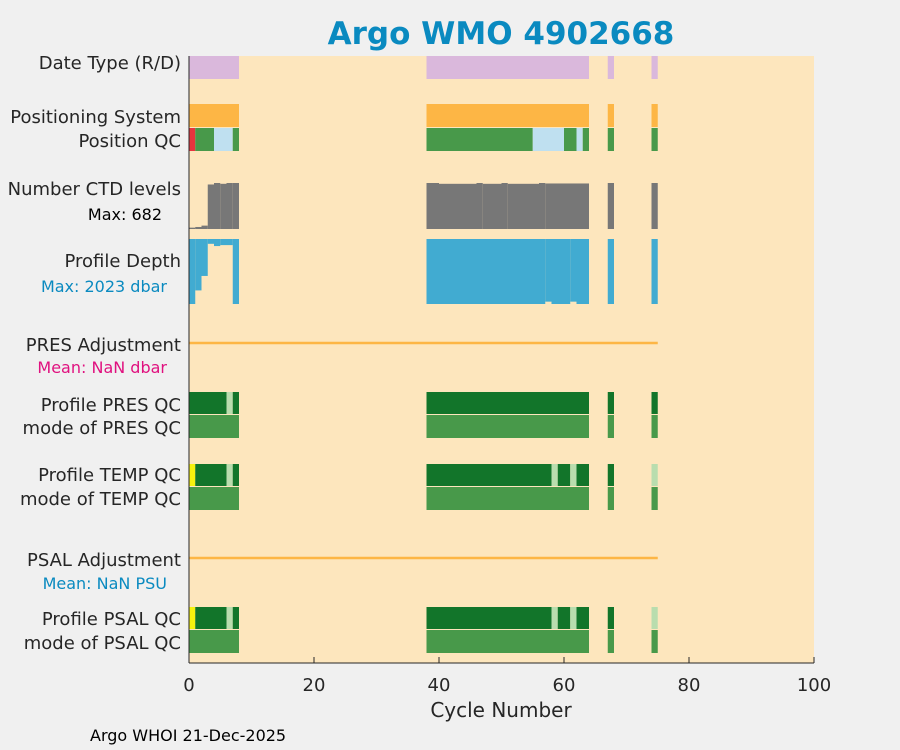 Image resolution: width=900 pixels, height=750 pixels. What do you see at coordinates (423, 426) in the screenshot?
I see `row-mode-pres-qc` at bounding box center [423, 426].